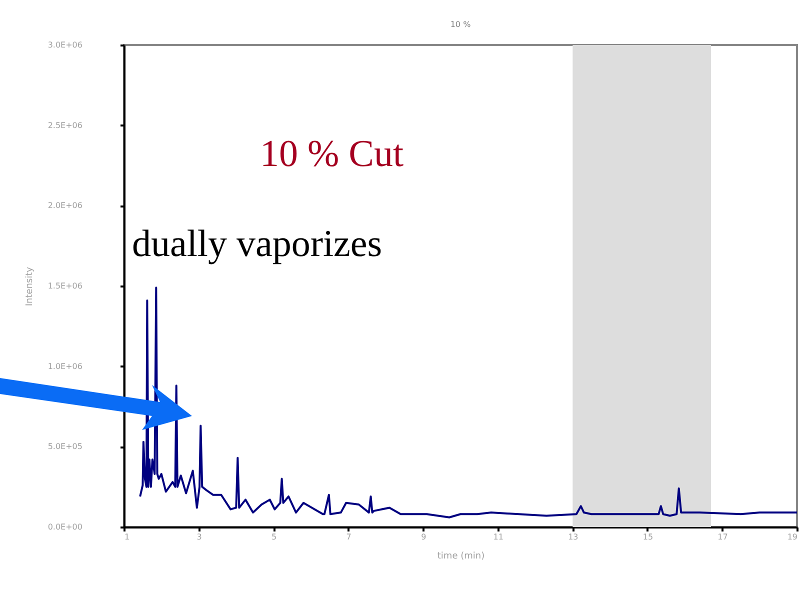 This screenshot has width=805, height=593. I want to click on x-tick-label: 13, so click(573, 537).